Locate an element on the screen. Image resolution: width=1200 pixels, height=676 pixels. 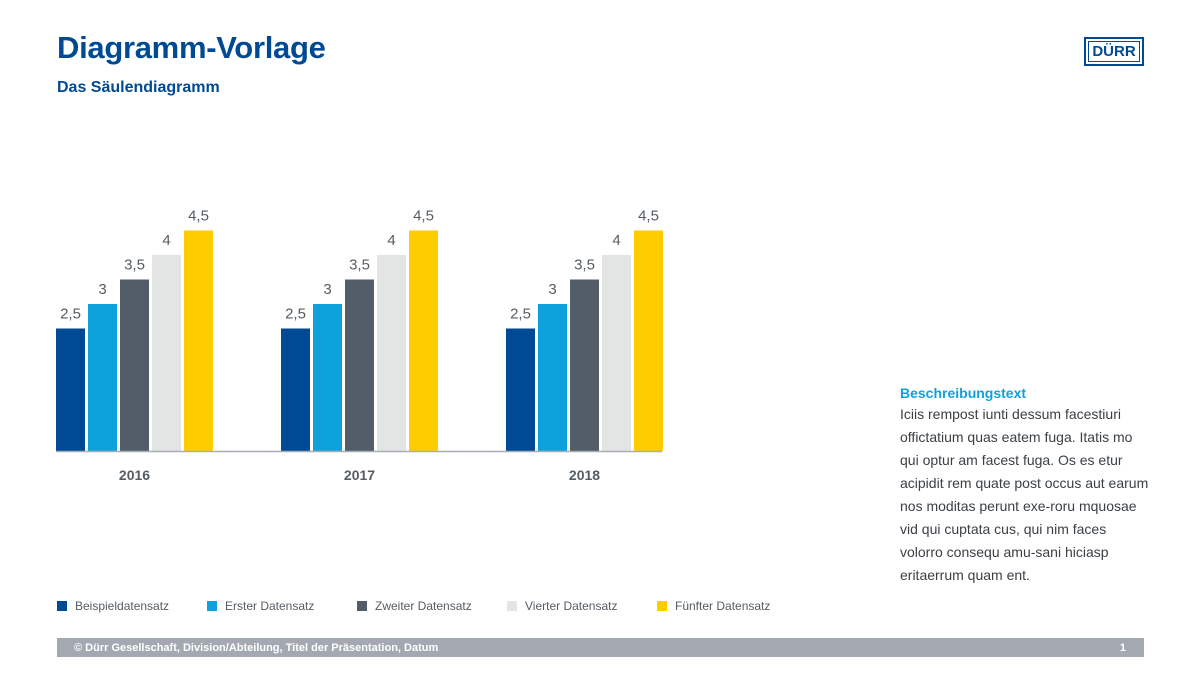
x-tick-label: 2018 is located at coordinates (584, 475).